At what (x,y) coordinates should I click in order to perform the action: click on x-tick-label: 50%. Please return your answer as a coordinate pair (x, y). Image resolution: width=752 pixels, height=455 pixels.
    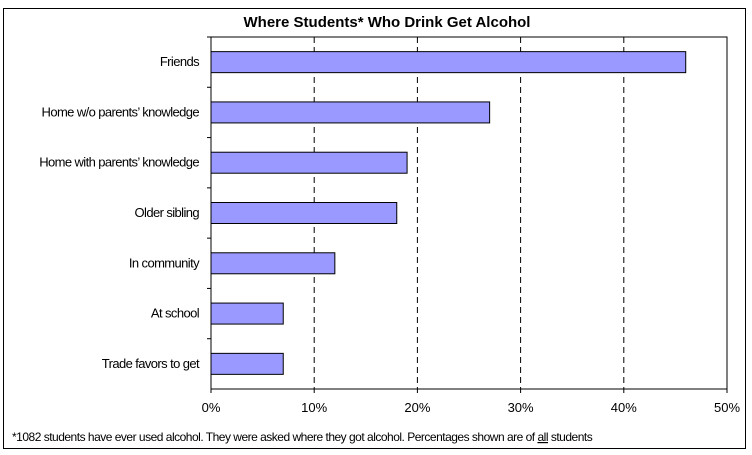
    Looking at the image, I should click on (727, 407).